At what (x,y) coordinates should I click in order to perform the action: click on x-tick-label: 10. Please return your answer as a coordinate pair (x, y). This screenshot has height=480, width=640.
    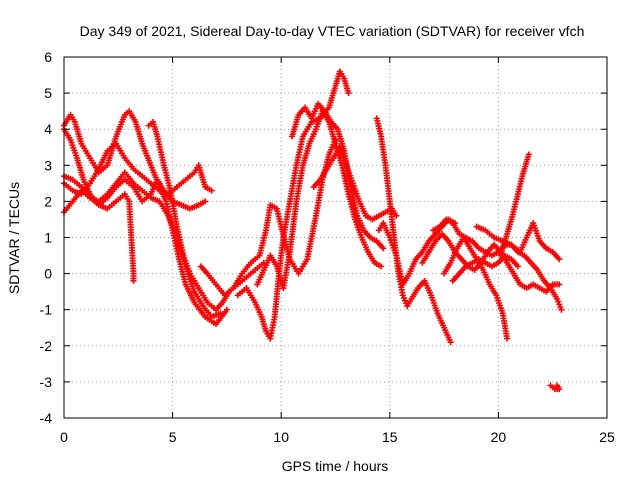
    Looking at the image, I should click on (281, 437).